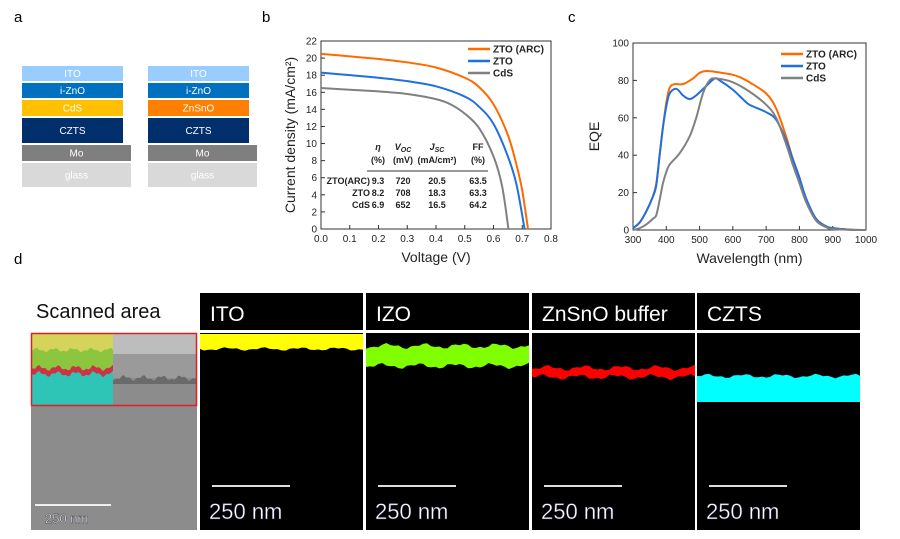  Describe the element at coordinates (624, 81) in the screenshot. I see `y-tick-label: 80` at that location.